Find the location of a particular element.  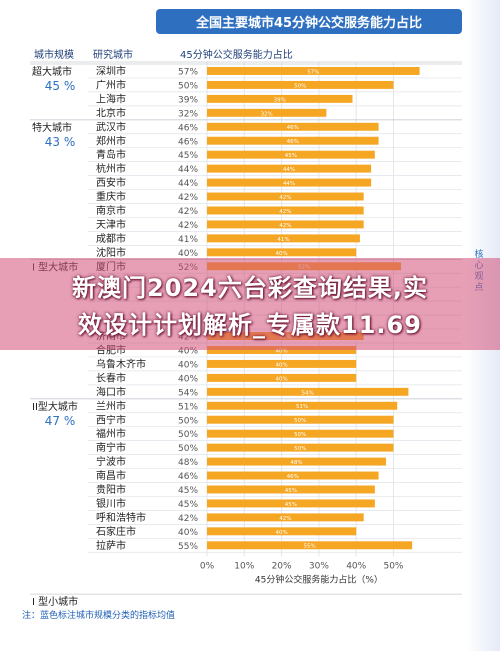

x-tick-label: 30% is located at coordinates (319, 566).